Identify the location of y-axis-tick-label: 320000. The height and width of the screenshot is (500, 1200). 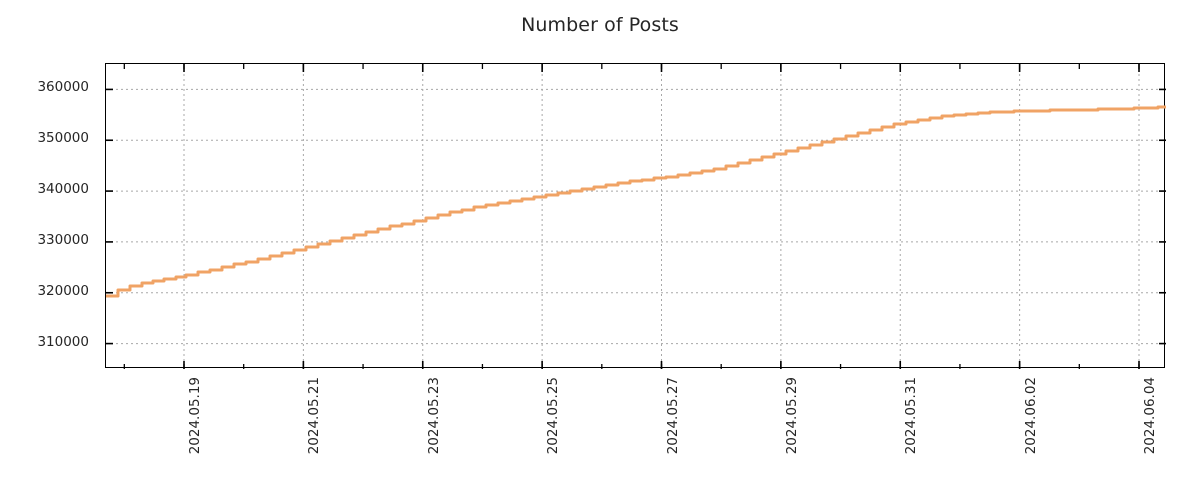
(63, 290).